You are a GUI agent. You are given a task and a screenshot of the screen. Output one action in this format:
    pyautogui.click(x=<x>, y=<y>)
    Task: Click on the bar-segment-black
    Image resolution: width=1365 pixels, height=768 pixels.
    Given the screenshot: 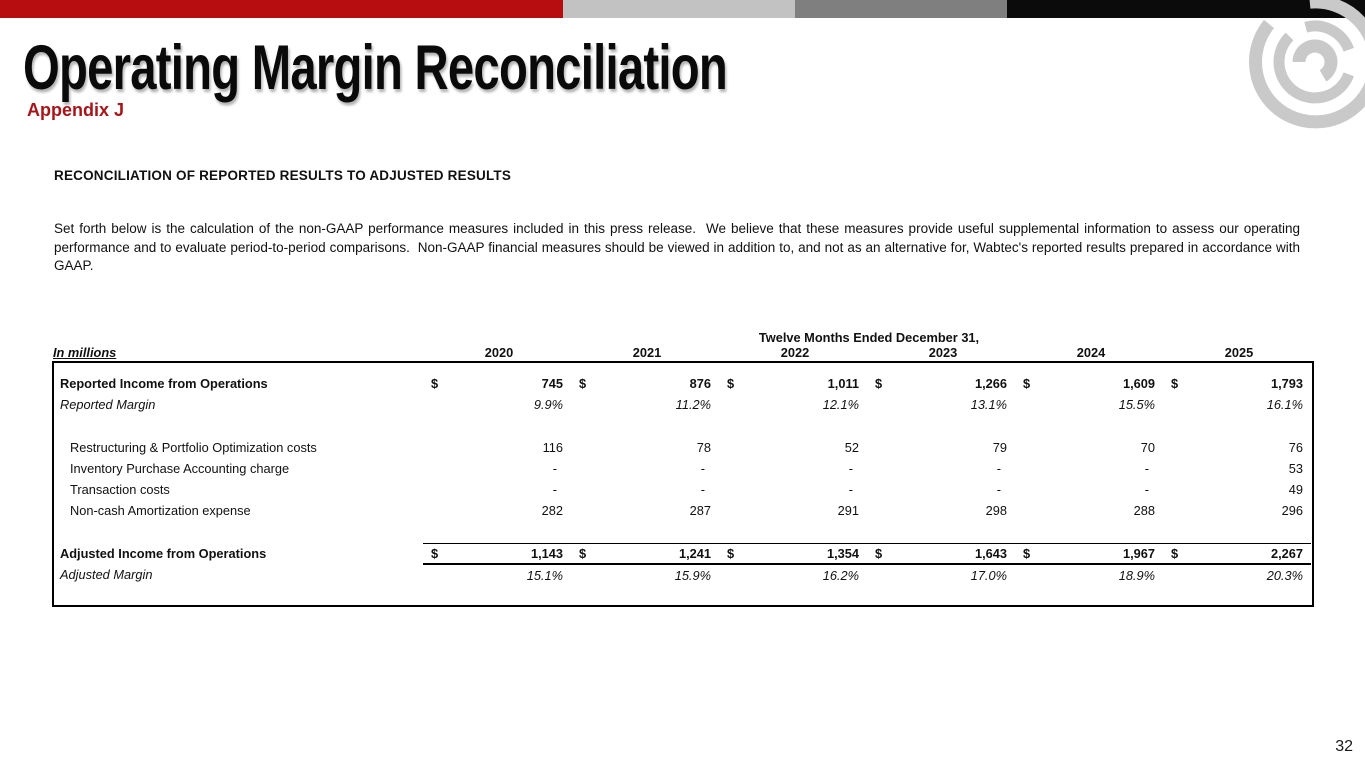 What is the action you would take?
    pyautogui.click(x=1186, y=9)
    